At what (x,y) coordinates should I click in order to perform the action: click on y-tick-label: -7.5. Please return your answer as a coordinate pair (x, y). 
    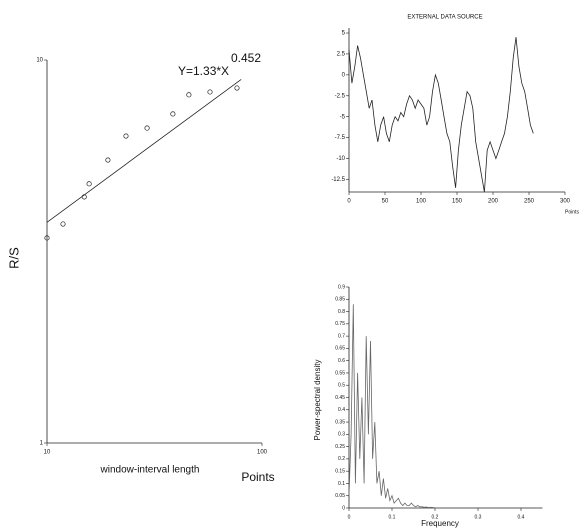
    Looking at the image, I should click on (340, 138).